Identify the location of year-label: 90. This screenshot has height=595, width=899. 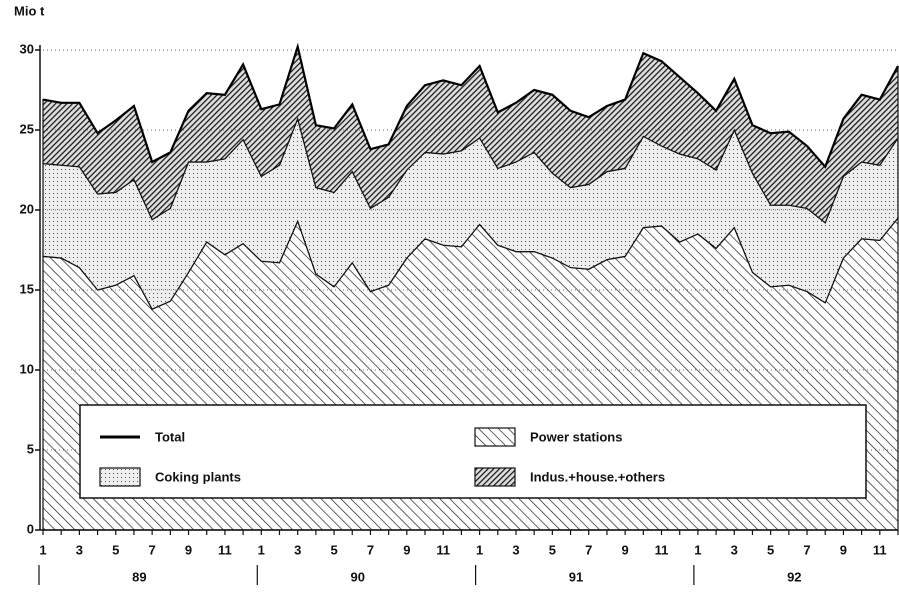
(357, 576).